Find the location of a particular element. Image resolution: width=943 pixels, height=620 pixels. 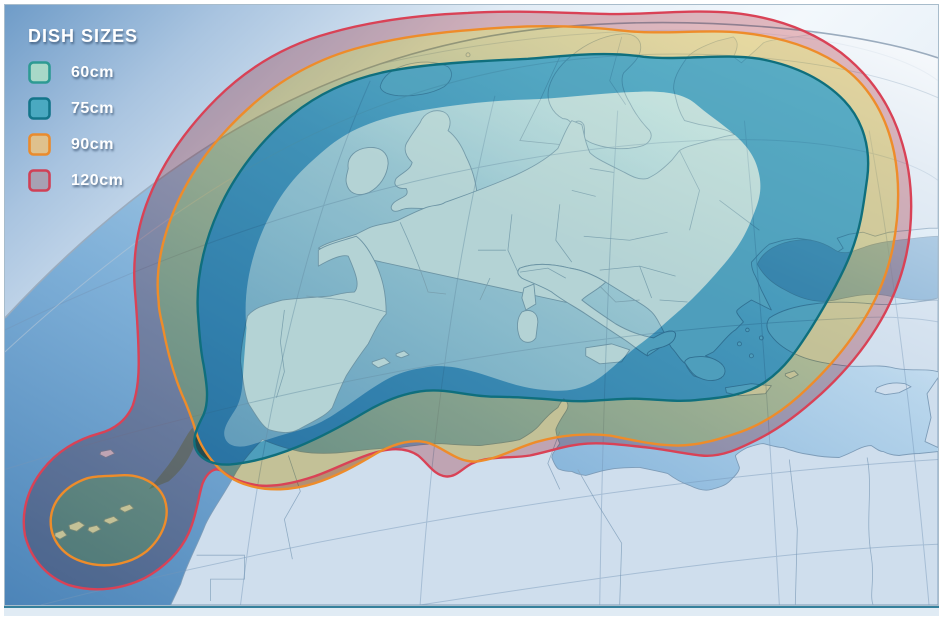

legend-swatch-75cm-icon is located at coordinates (39, 108).